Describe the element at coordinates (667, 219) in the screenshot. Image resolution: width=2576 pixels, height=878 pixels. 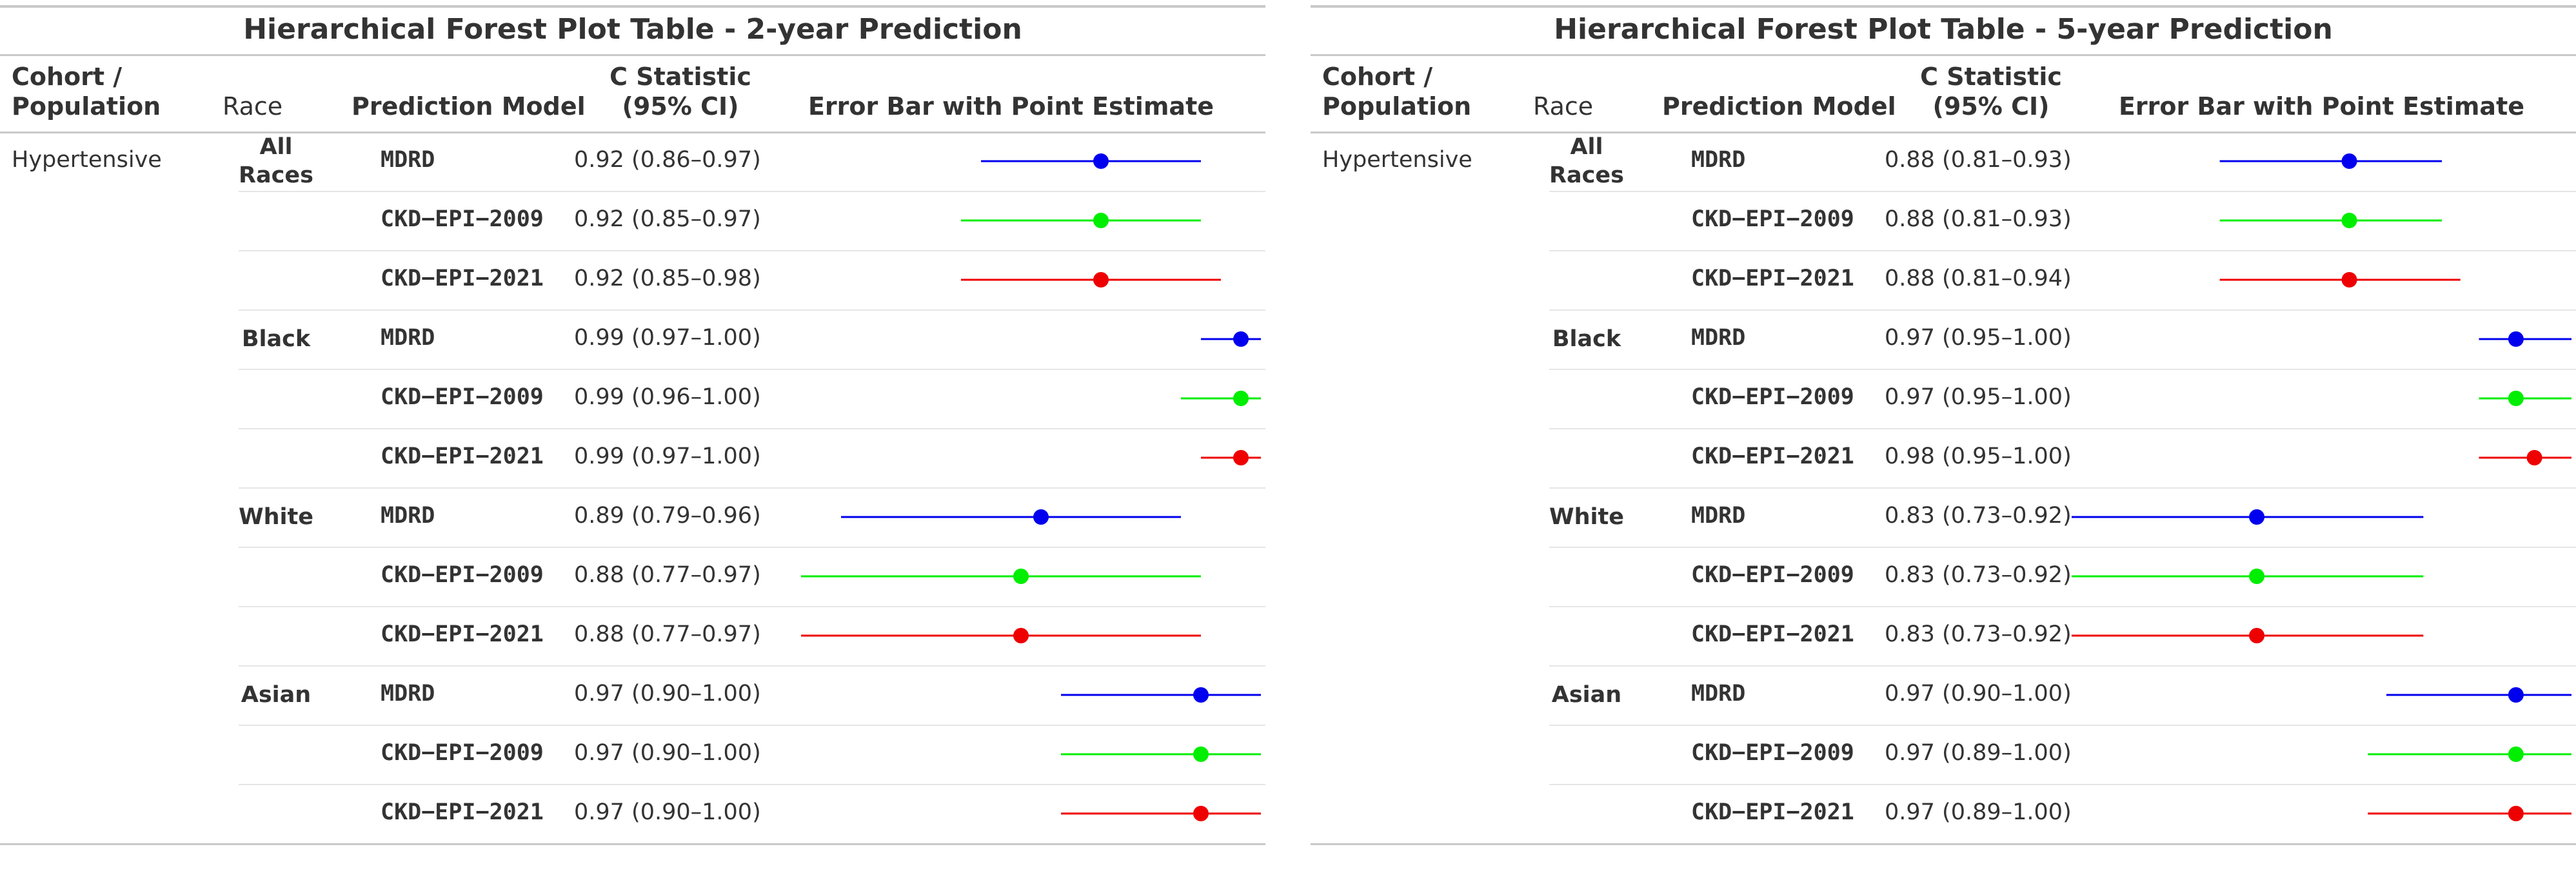
I see `c-statistic-value: 0.92 (0.85–0.97)` at that location.